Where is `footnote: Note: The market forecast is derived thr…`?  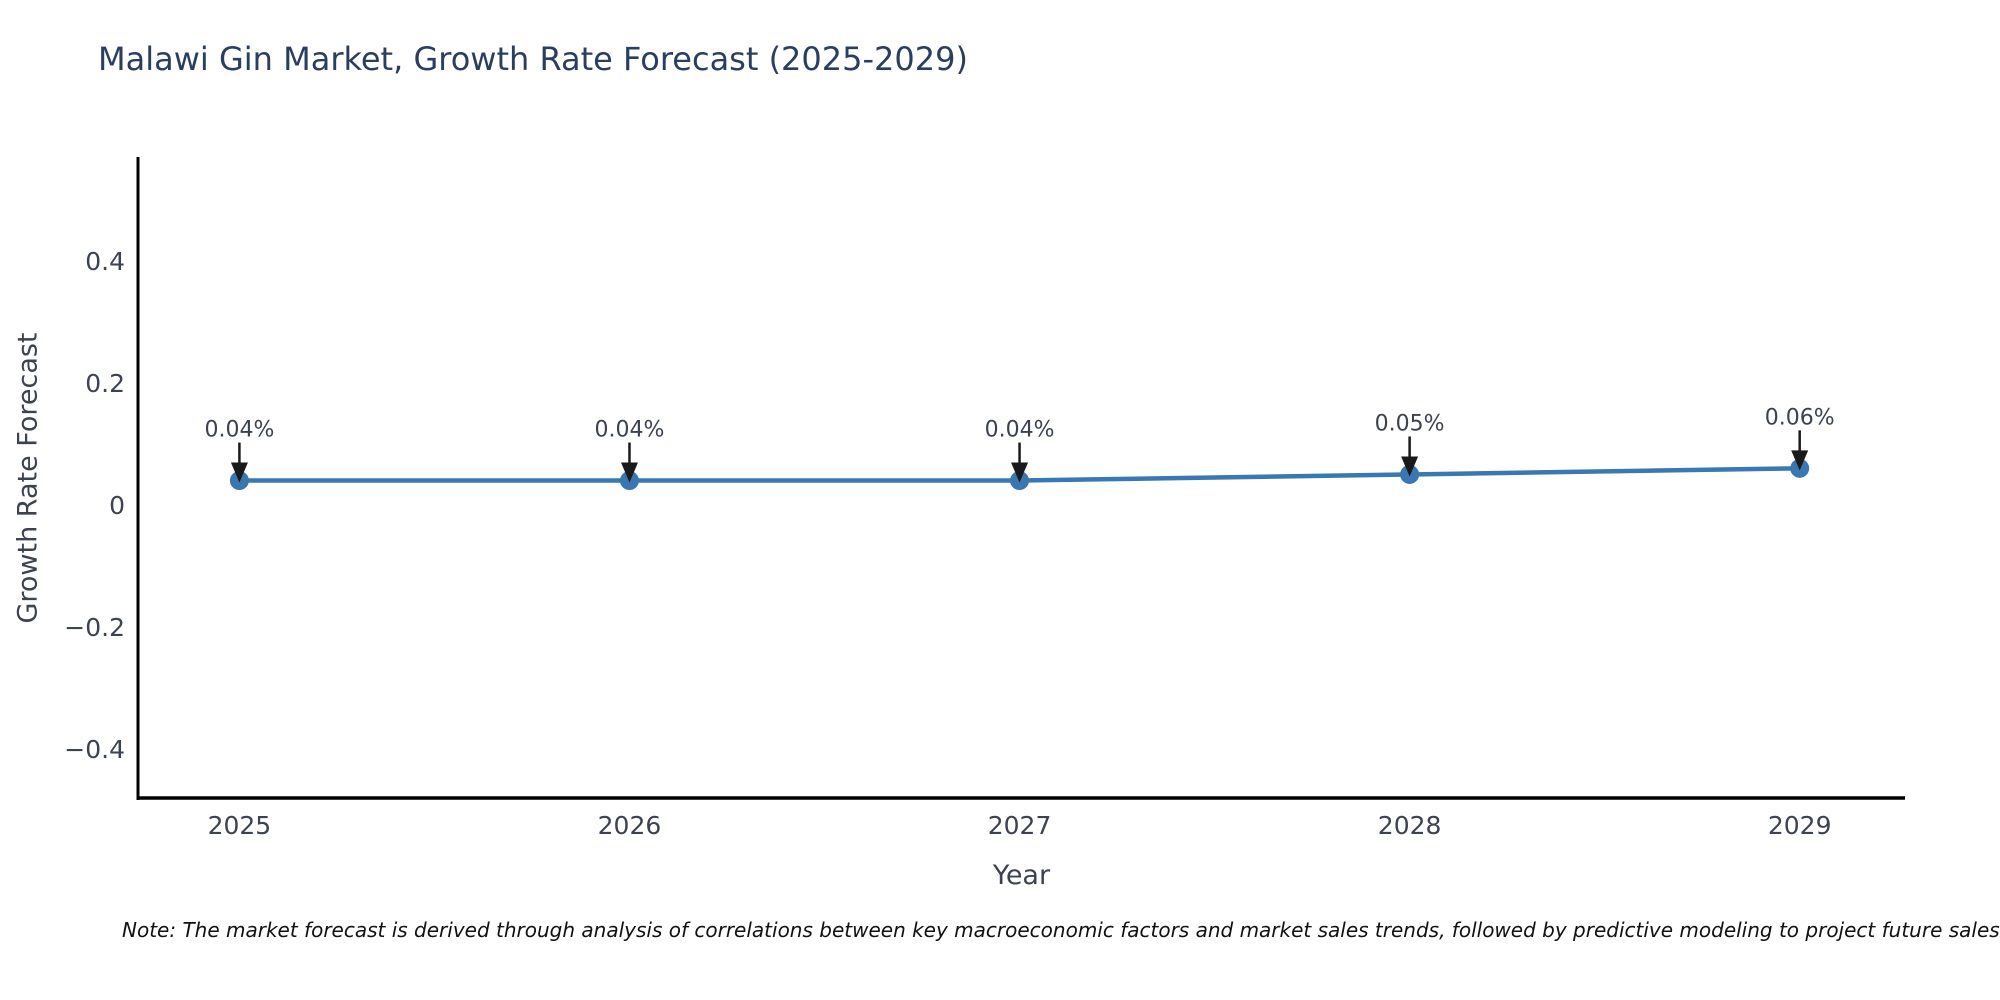 footnote: Note: The market forecast is derived thr… is located at coordinates (1061, 930).